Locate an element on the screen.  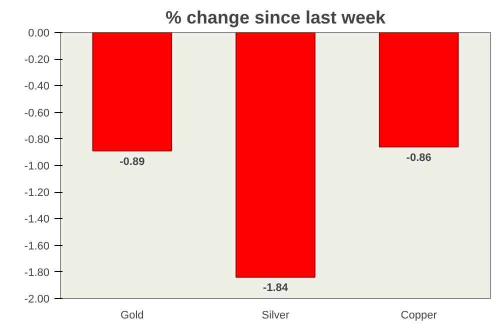
y-tick-label: 0.00 is located at coordinates (39, 34).